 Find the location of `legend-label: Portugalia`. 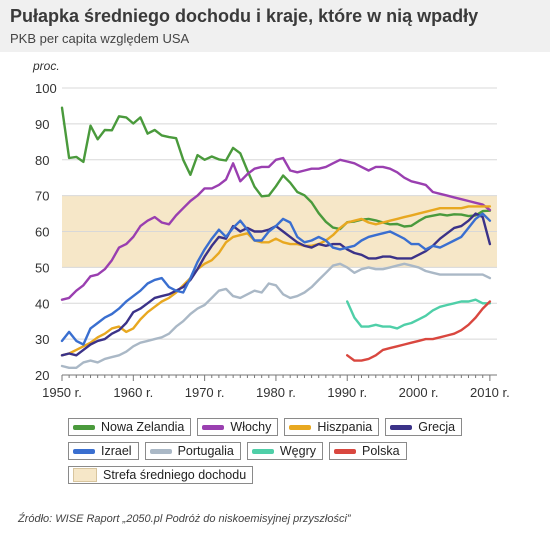

legend-label: Portugalia is located at coordinates (205, 451).